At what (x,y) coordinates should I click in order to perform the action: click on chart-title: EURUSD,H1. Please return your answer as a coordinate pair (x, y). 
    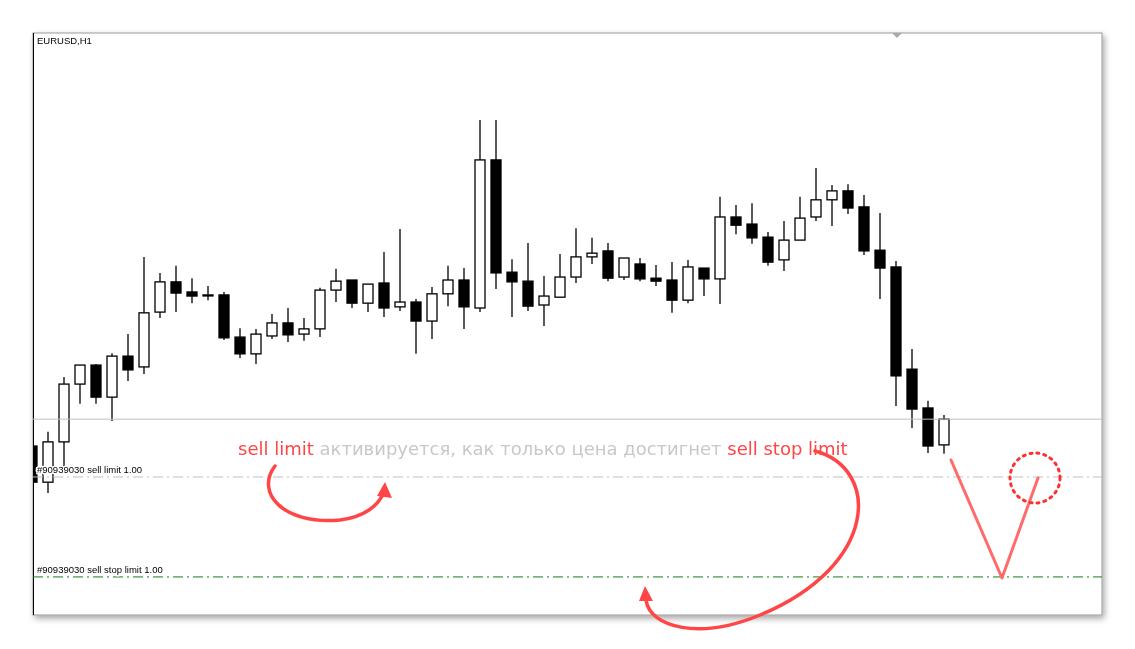
    Looking at the image, I should click on (64, 40).